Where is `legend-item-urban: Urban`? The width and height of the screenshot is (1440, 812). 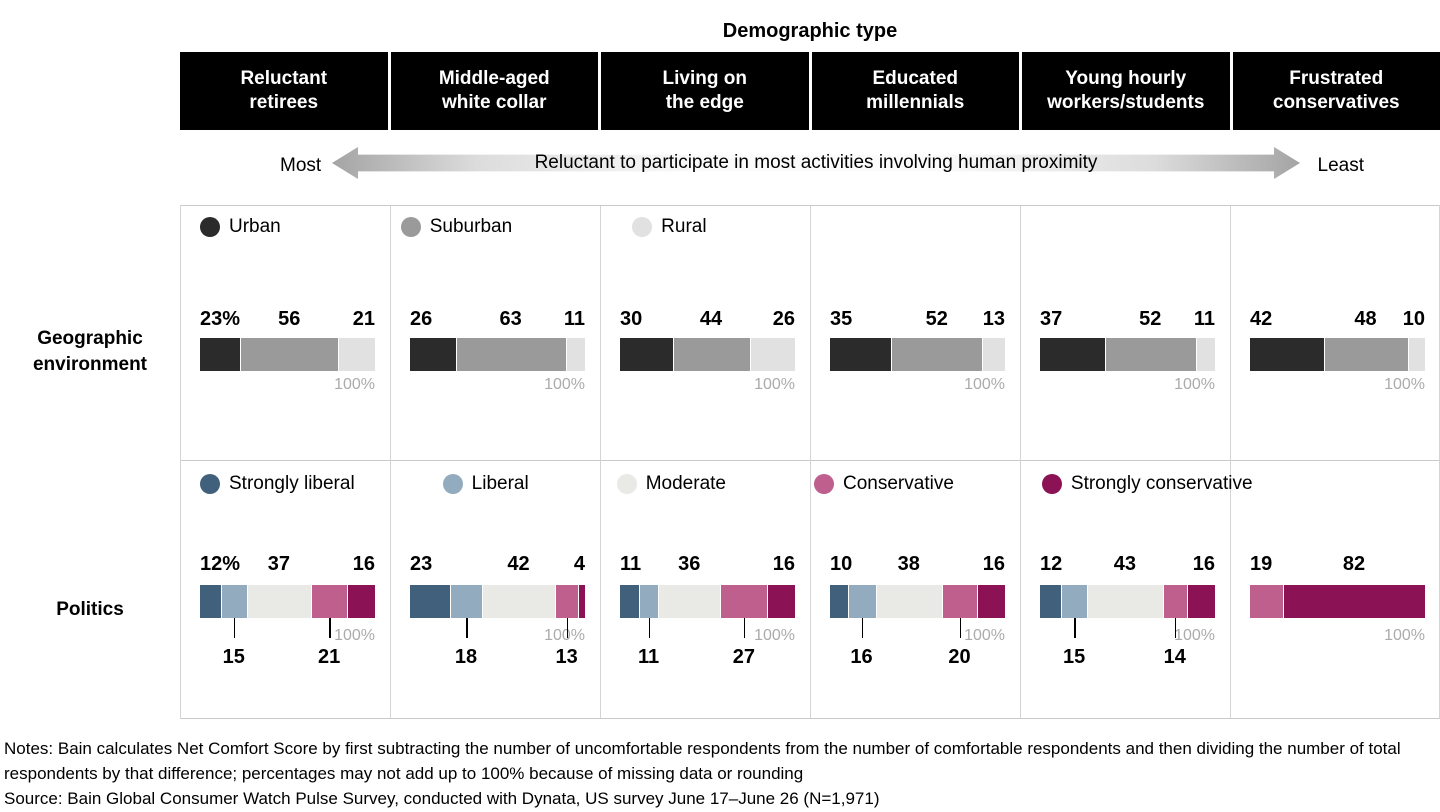 legend-item-urban: Urban is located at coordinates (240, 227).